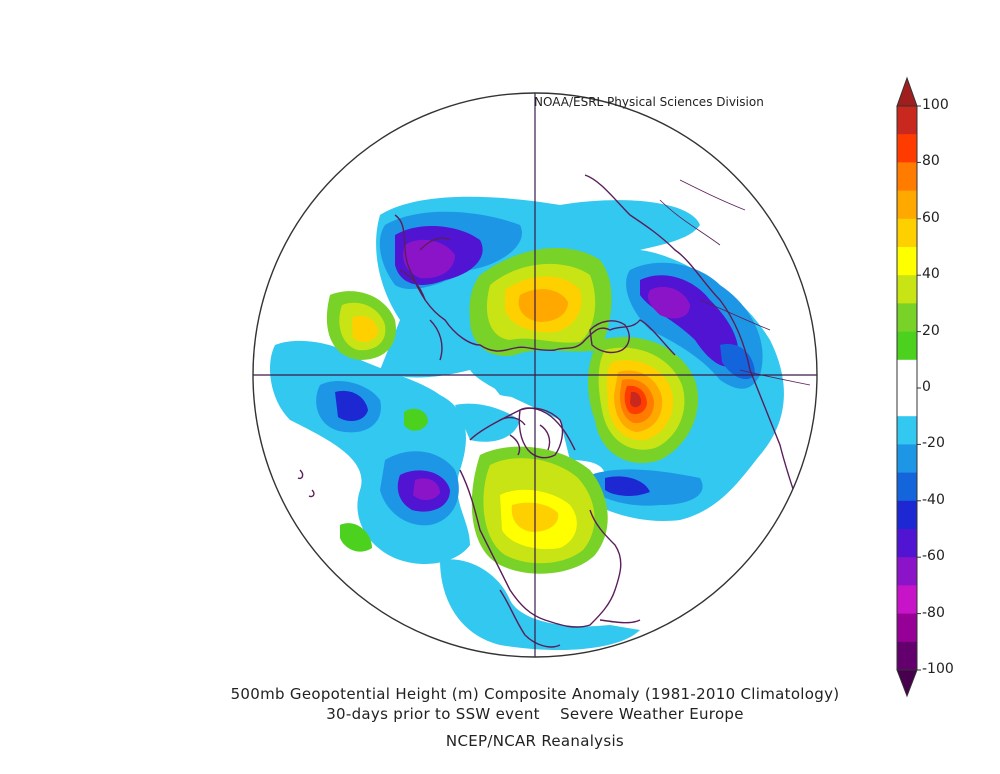  Describe the element at coordinates (416, 419) in the screenshot. I see `anomaly-high-green-atlantic` at that location.